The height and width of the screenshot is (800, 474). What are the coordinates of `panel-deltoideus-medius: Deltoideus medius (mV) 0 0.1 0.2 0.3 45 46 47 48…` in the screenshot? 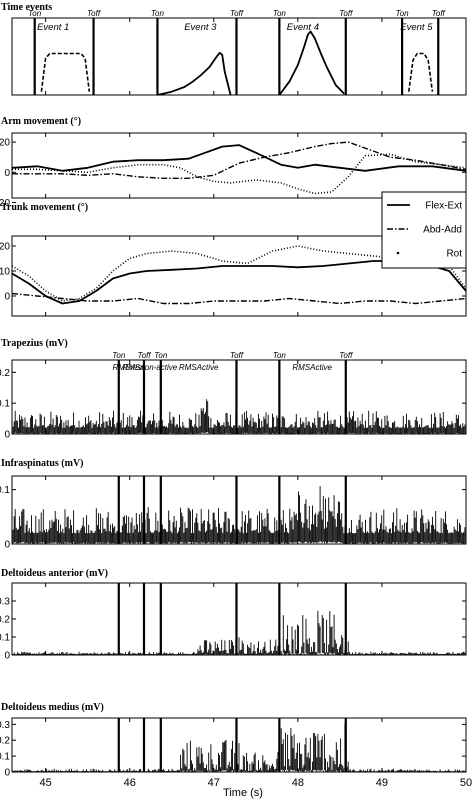 It's located at (236, 745).